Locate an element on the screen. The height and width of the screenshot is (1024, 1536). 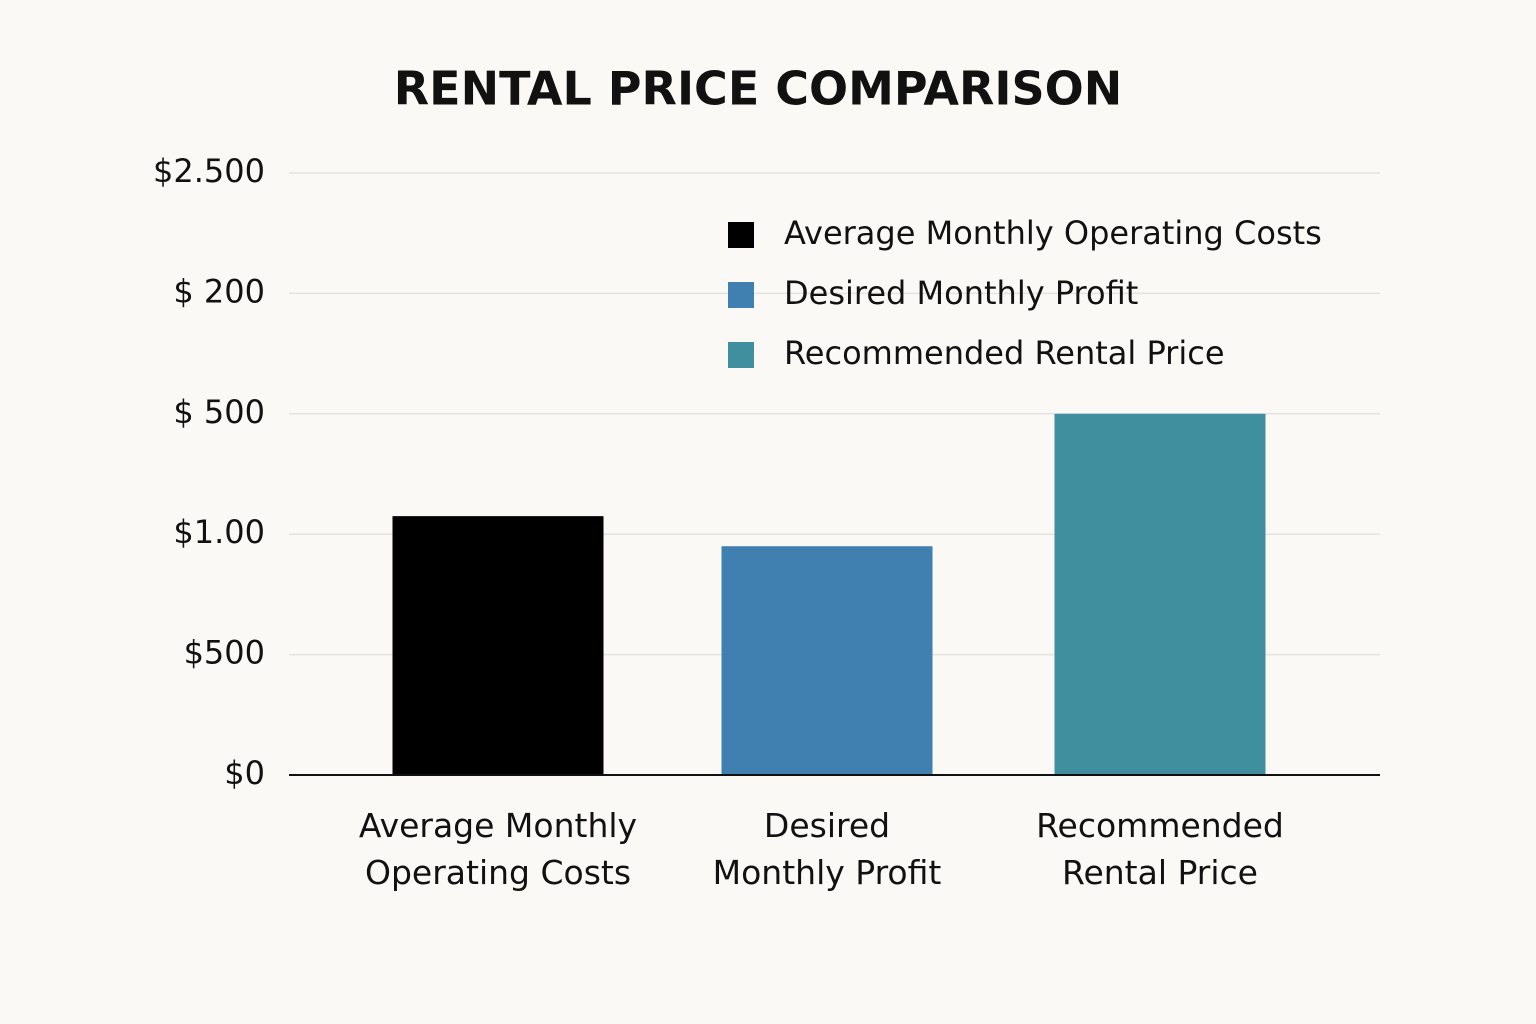
chart-title: RENTAL PRICE COMPARISON is located at coordinates (758, 89).